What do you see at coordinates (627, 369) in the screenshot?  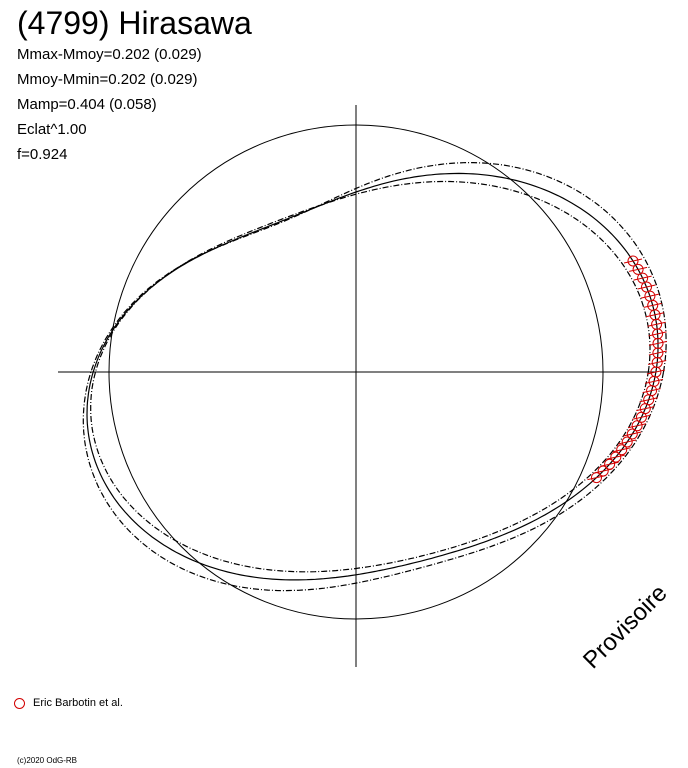 I see `observation-points` at bounding box center [627, 369].